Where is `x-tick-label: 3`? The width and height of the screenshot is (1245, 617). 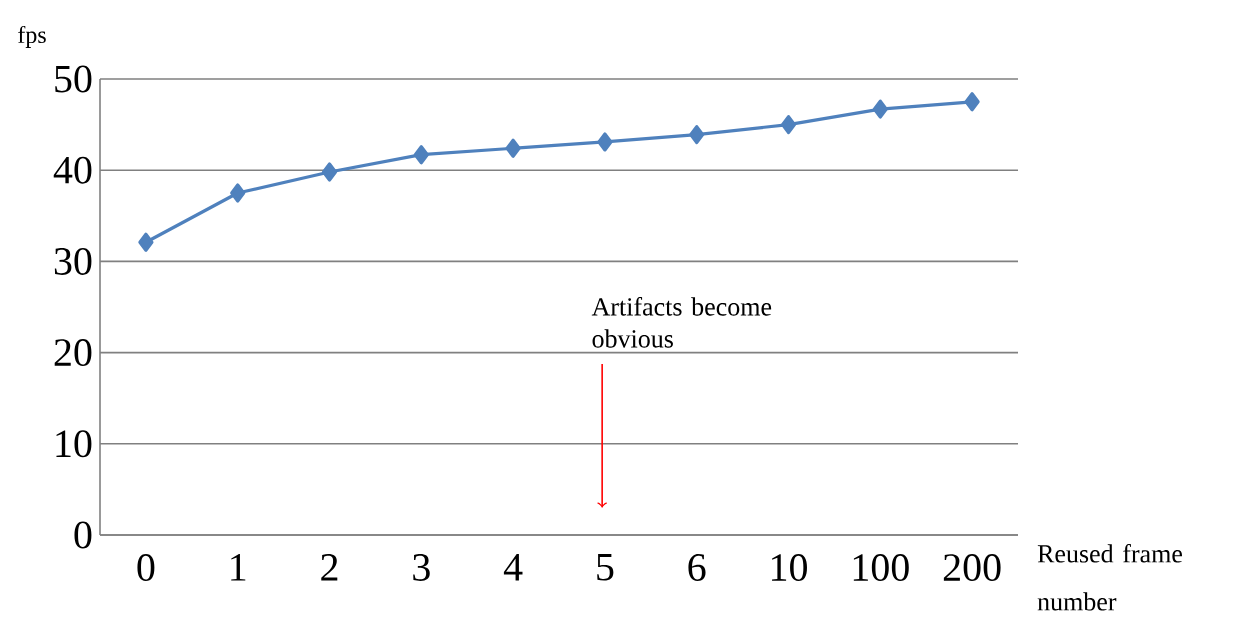
x-tick-label: 3 is located at coordinates (421, 567).